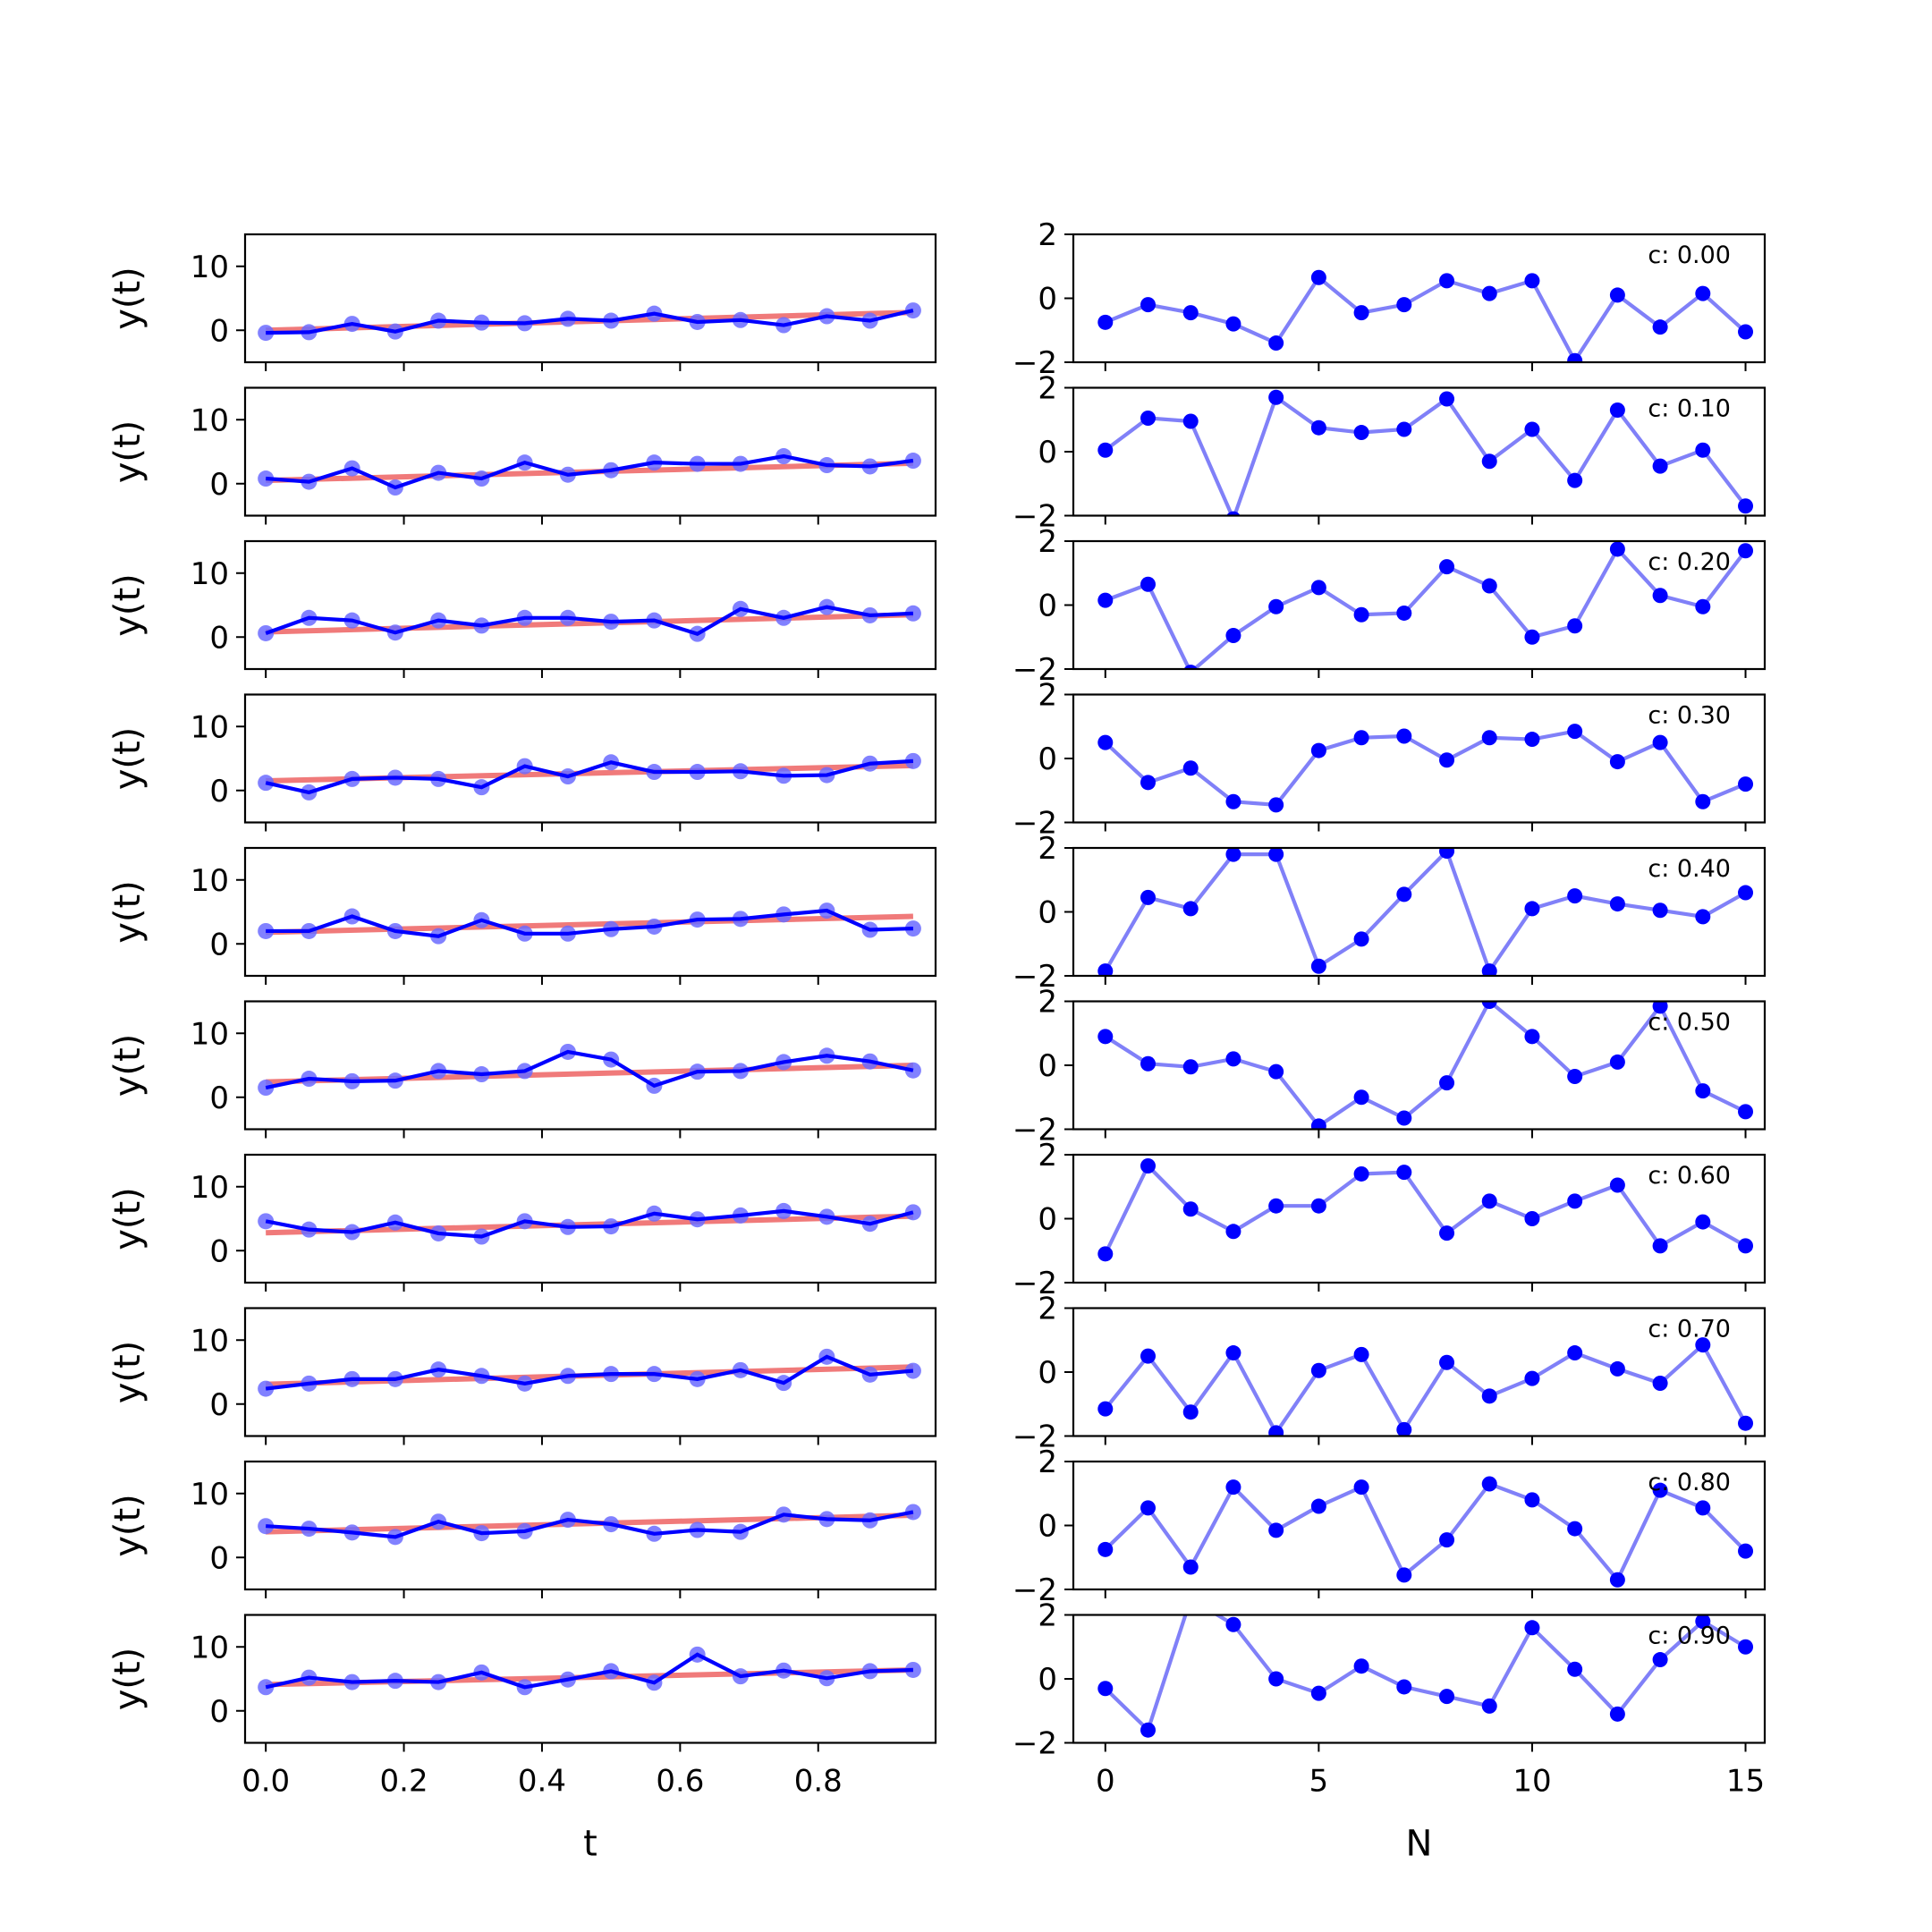  I want to click on panel-annotation: c: 0.70, so click(1689, 1329).